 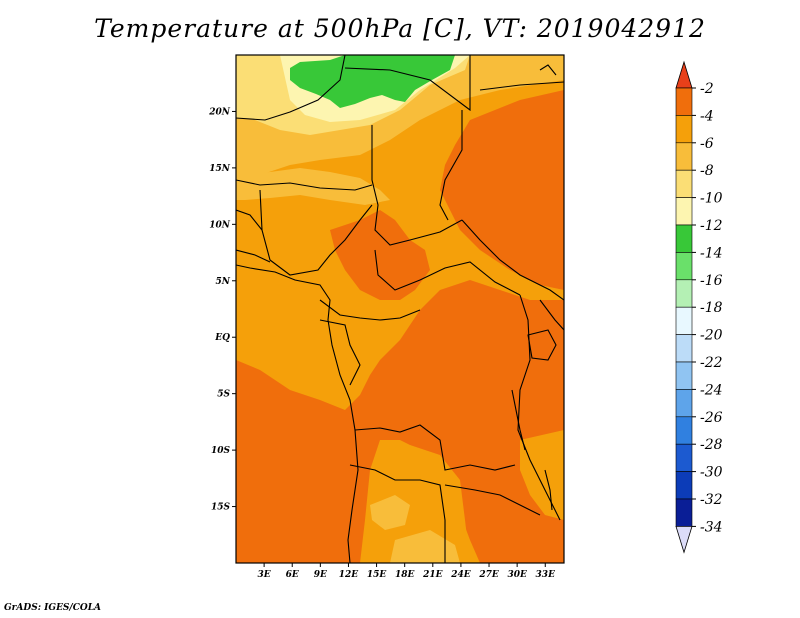 What do you see at coordinates (292, 575) in the screenshot?
I see `lon-tick-label: 6E` at bounding box center [292, 575].